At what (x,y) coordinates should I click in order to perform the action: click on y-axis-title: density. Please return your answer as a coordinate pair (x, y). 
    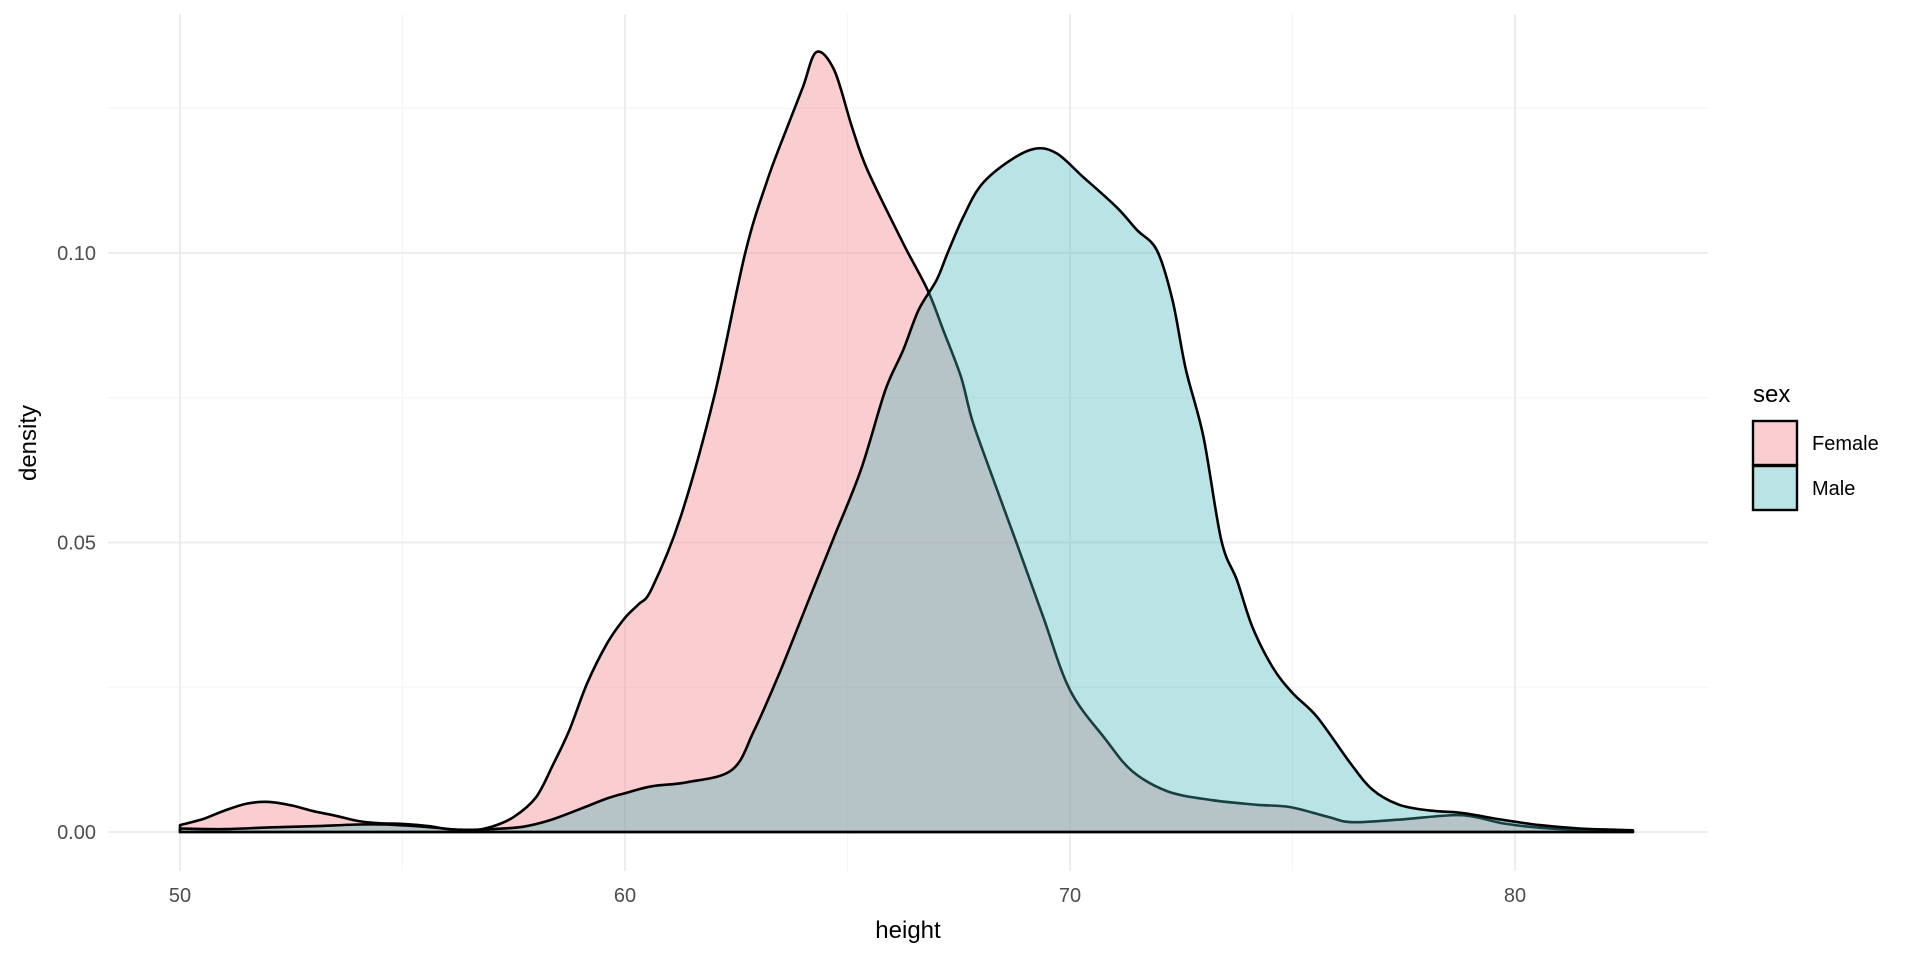
    Looking at the image, I should click on (28, 443).